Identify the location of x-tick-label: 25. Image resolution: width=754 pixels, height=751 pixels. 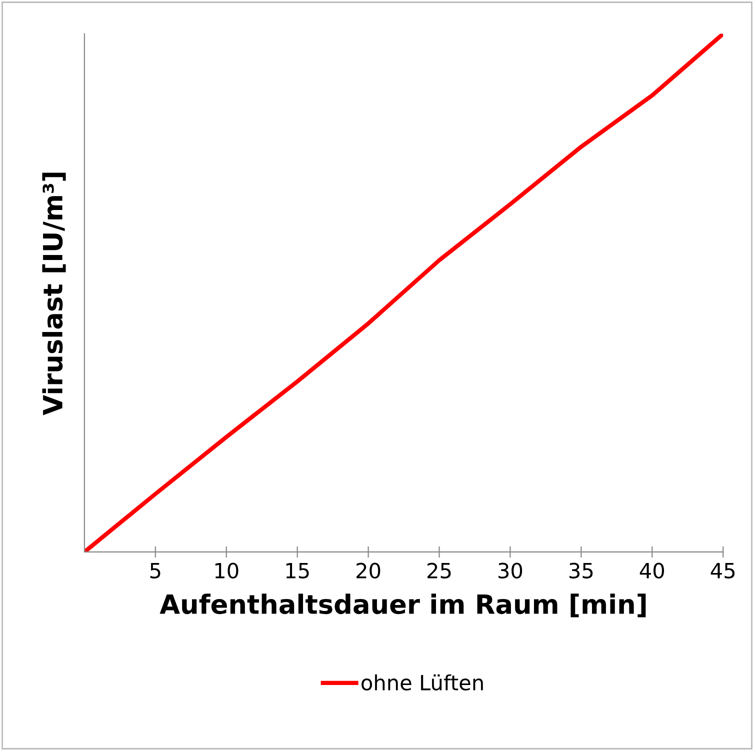
(439, 570).